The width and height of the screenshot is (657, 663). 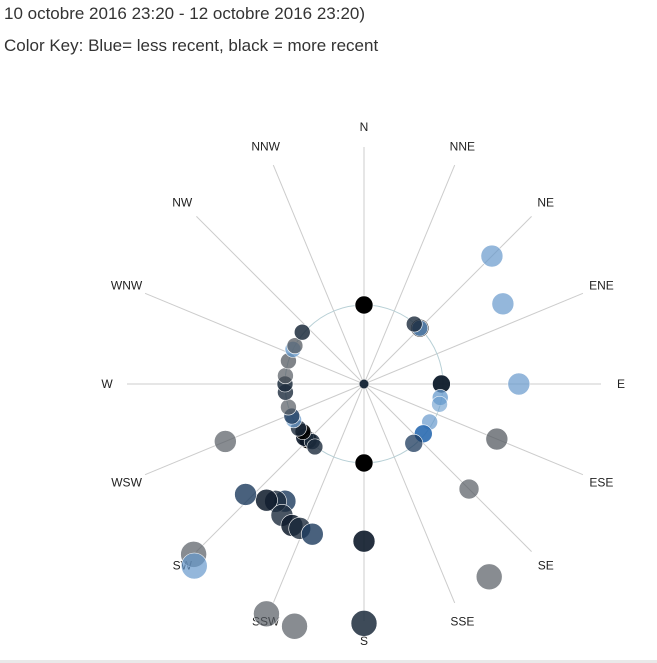 What do you see at coordinates (409, 493) in the screenshot?
I see `spoke-sse` at bounding box center [409, 493].